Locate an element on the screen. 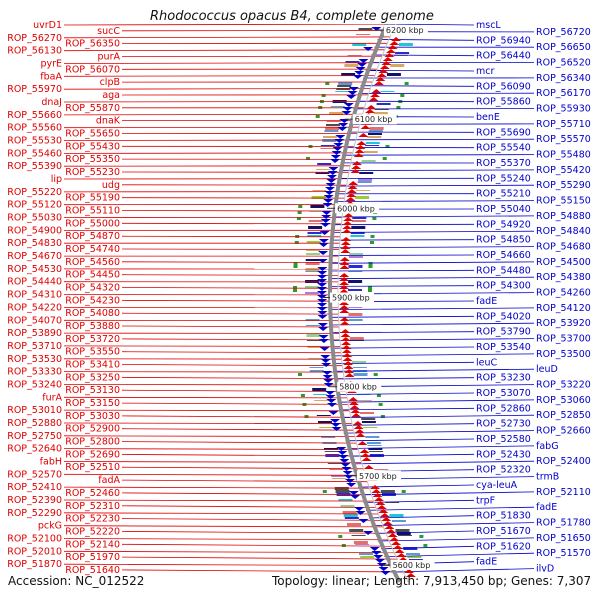 This screenshot has height=600, width=600. reverse-gene-label: ROP_51780 is located at coordinates (563, 523).